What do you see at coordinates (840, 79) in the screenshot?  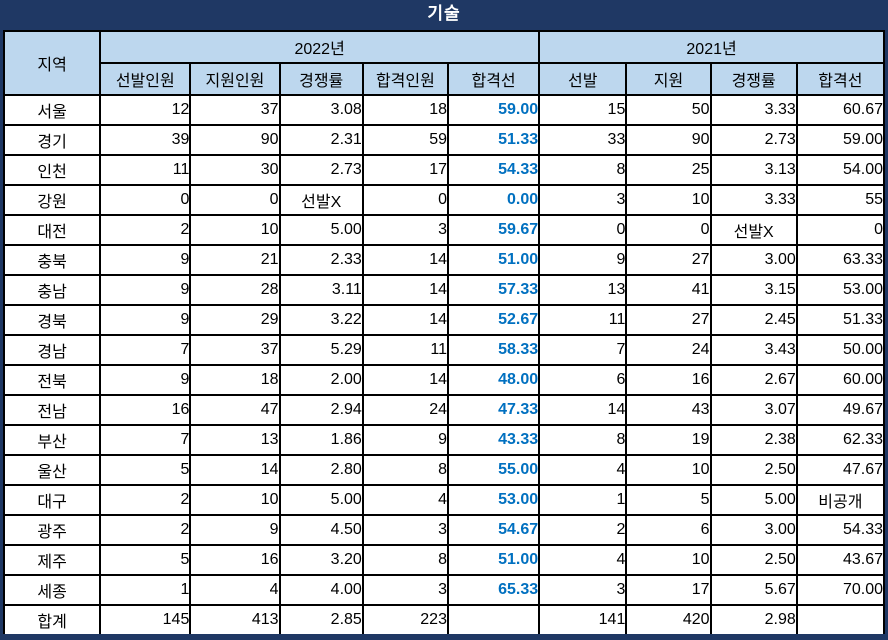 I see `header-2021-cutoff: 합격선` at bounding box center [840, 79].